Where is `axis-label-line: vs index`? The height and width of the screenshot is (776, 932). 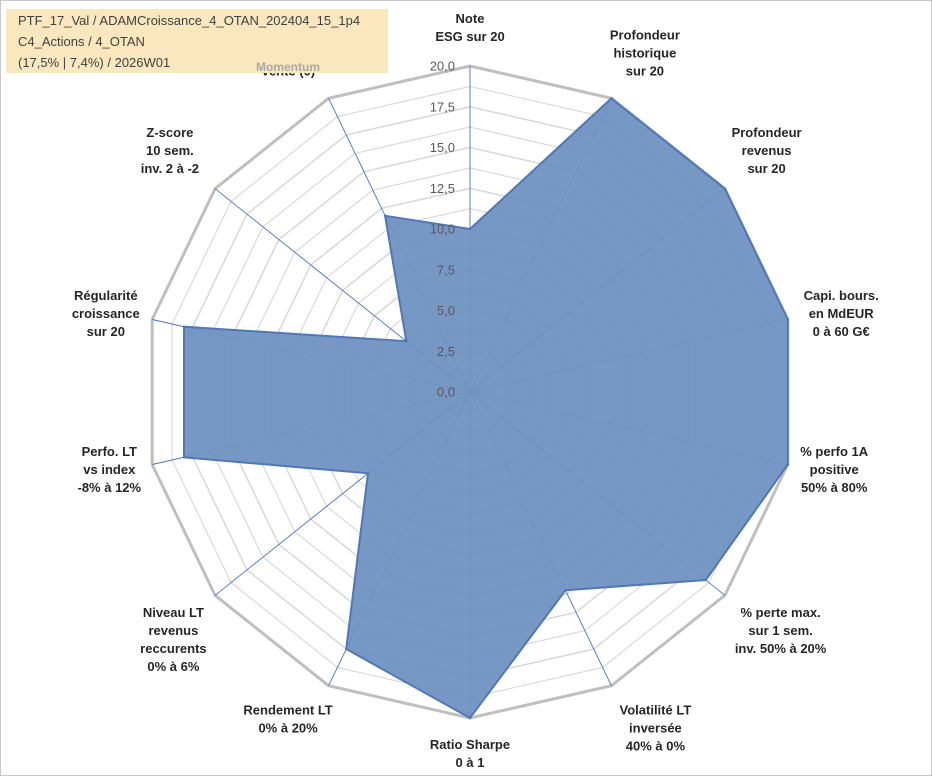
axis-label-line: vs index is located at coordinates (109, 469).